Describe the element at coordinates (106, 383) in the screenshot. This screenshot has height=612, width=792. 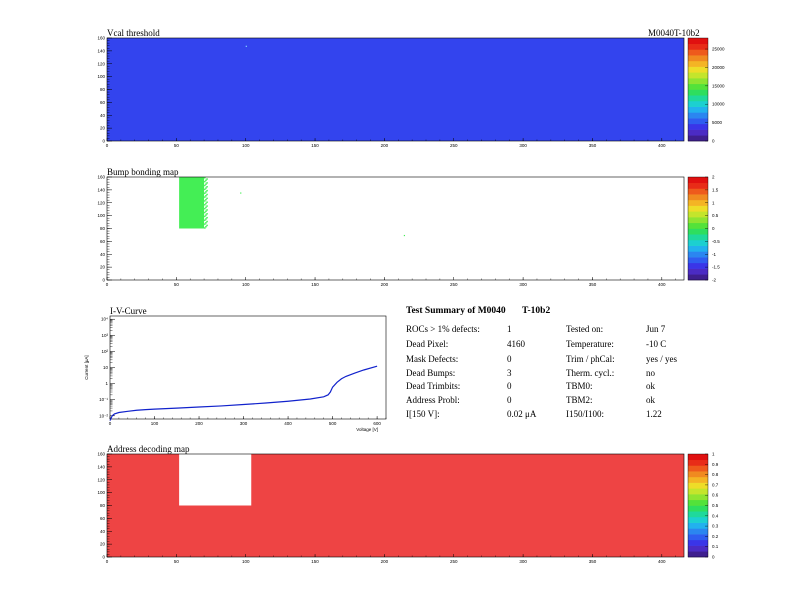
I see `y-tick-label: 1` at that location.